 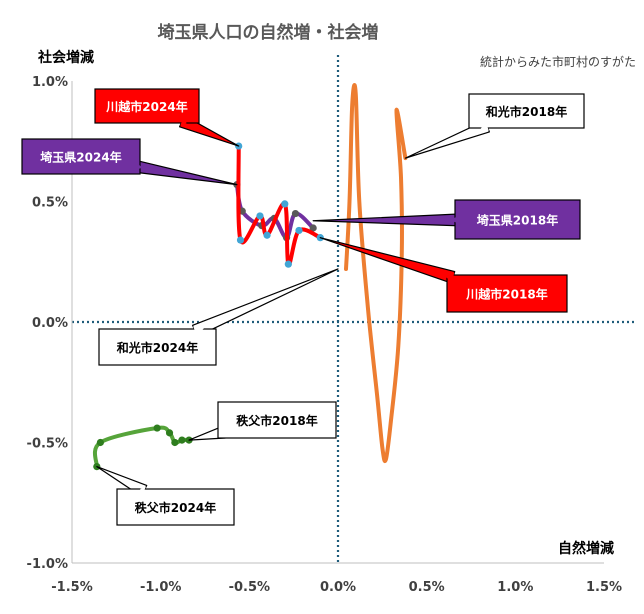 What do you see at coordinates (515, 587) in the screenshot?
I see `x-tick-label: 1.0%` at bounding box center [515, 587].